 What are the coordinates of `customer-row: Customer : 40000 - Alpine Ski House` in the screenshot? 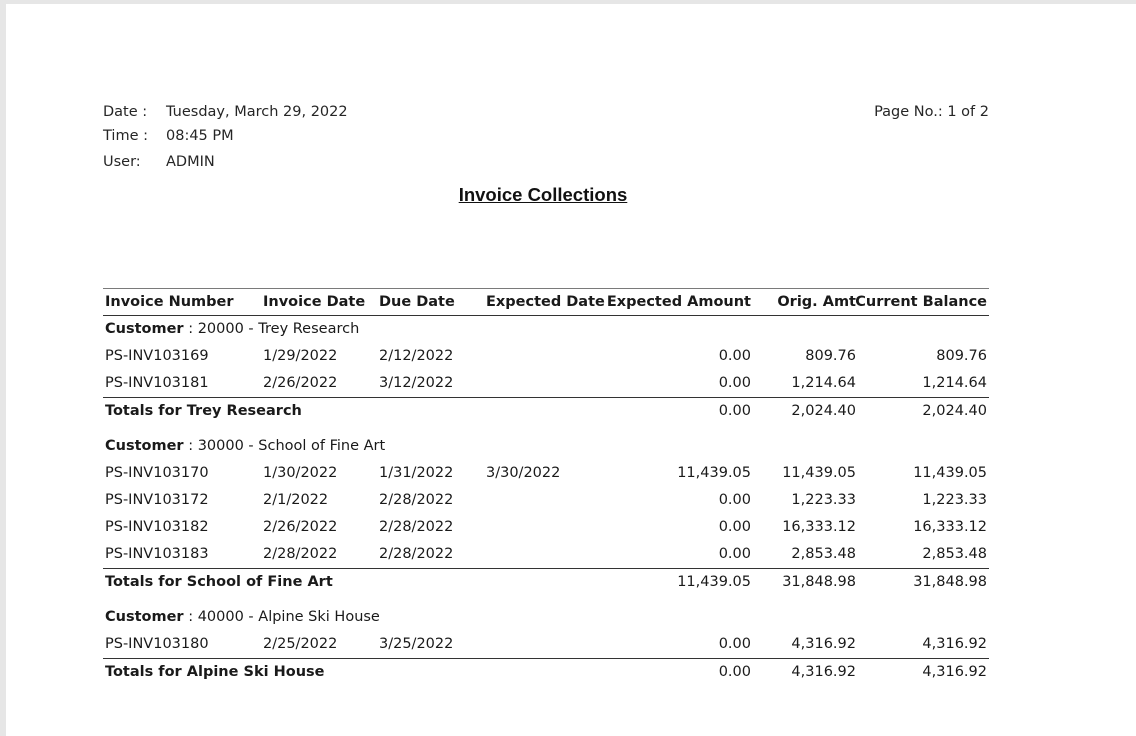 It's located at (546, 617).